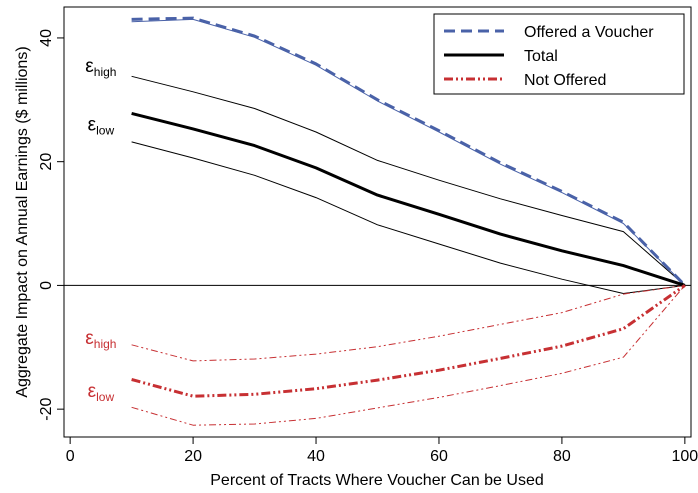 This screenshot has width=698, height=493. I want to click on x-axis: 0 20 40 60 80 100, so click(382, 451).